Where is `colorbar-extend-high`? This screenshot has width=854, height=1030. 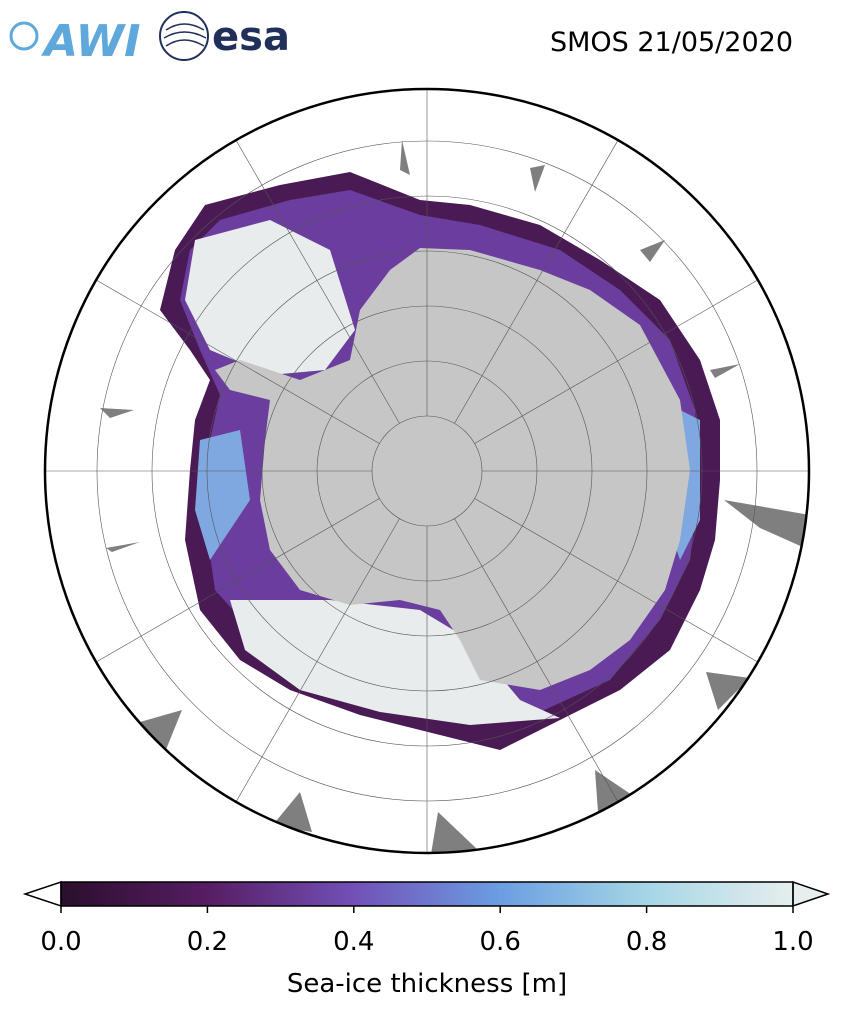 colorbar-extend-high is located at coordinates (811, 894).